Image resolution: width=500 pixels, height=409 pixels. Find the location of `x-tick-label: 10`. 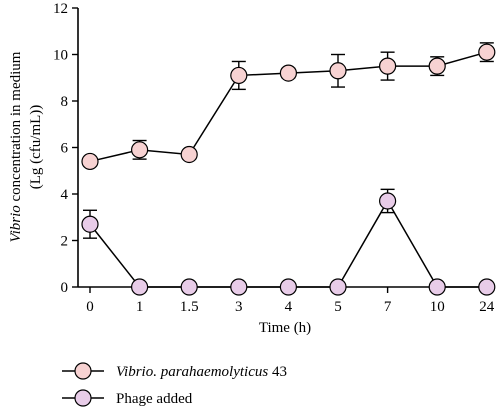

x-tick-label: 10 is located at coordinates (437, 307).